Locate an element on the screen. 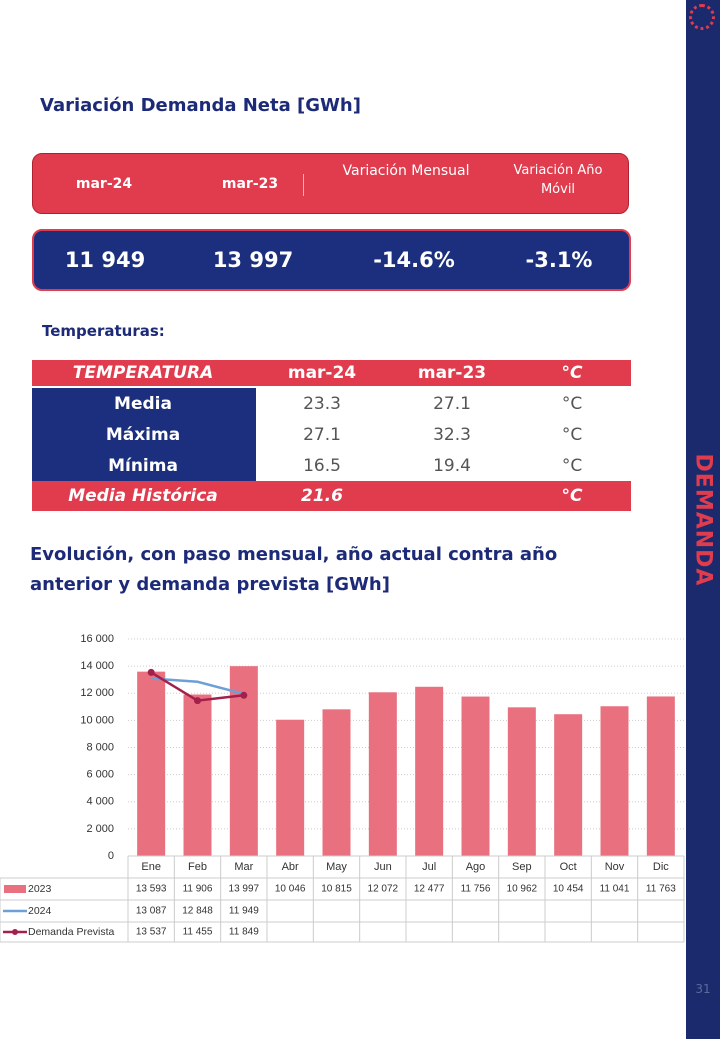 This screenshot has height=1039, width=720. value-cell: 11 949 is located at coordinates (105, 260).